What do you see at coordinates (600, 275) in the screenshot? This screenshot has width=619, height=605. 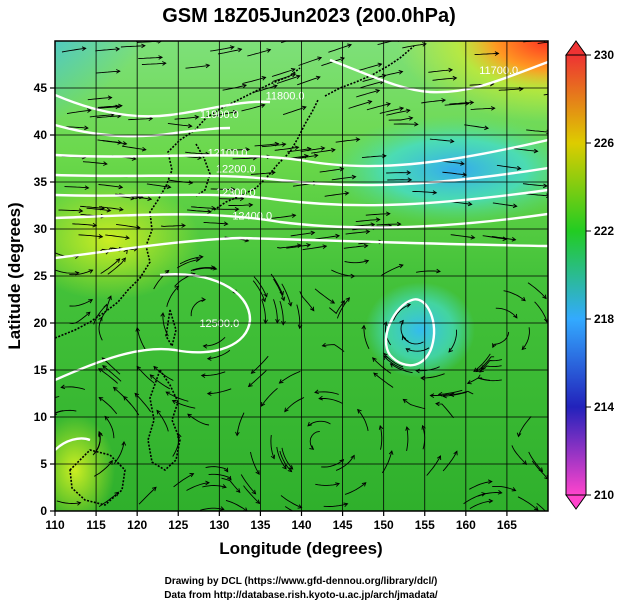 I see `colorbar-ticks: 210 214 218 222 226 230` at bounding box center [600, 275].